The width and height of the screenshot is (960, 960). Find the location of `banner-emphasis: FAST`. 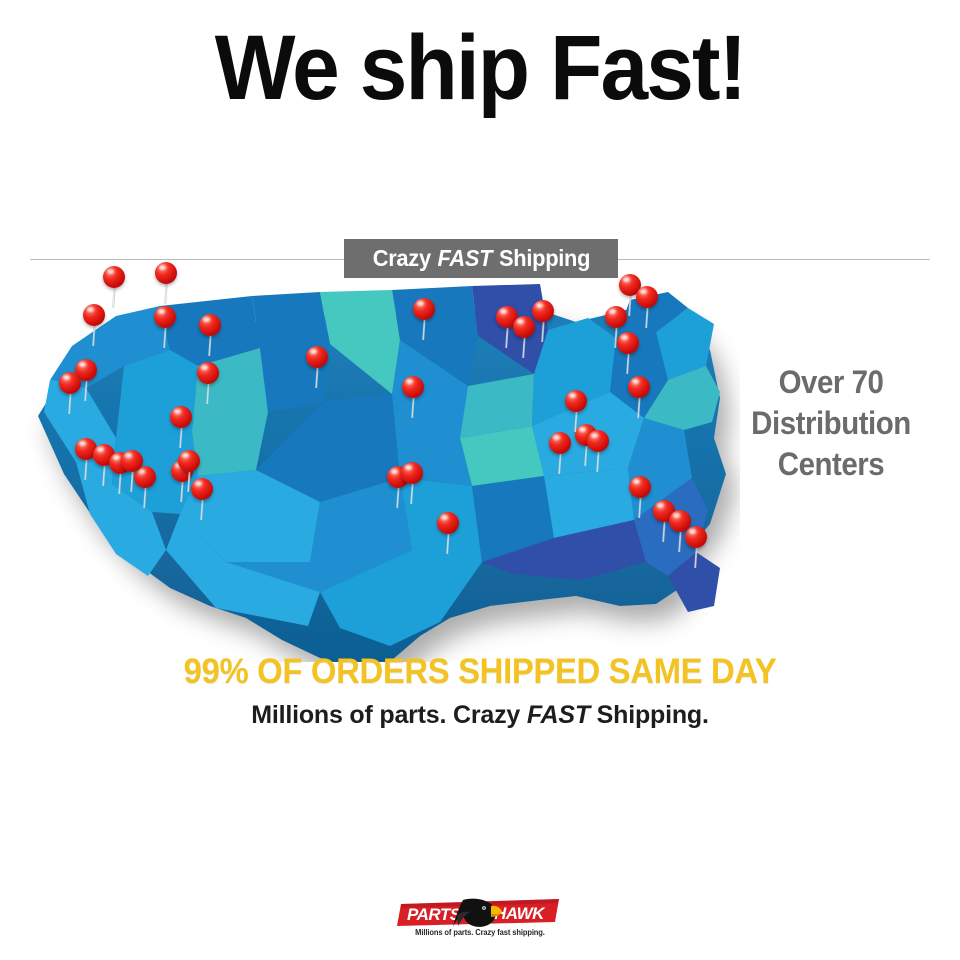

banner-emphasis: FAST is located at coordinates (464, 258).